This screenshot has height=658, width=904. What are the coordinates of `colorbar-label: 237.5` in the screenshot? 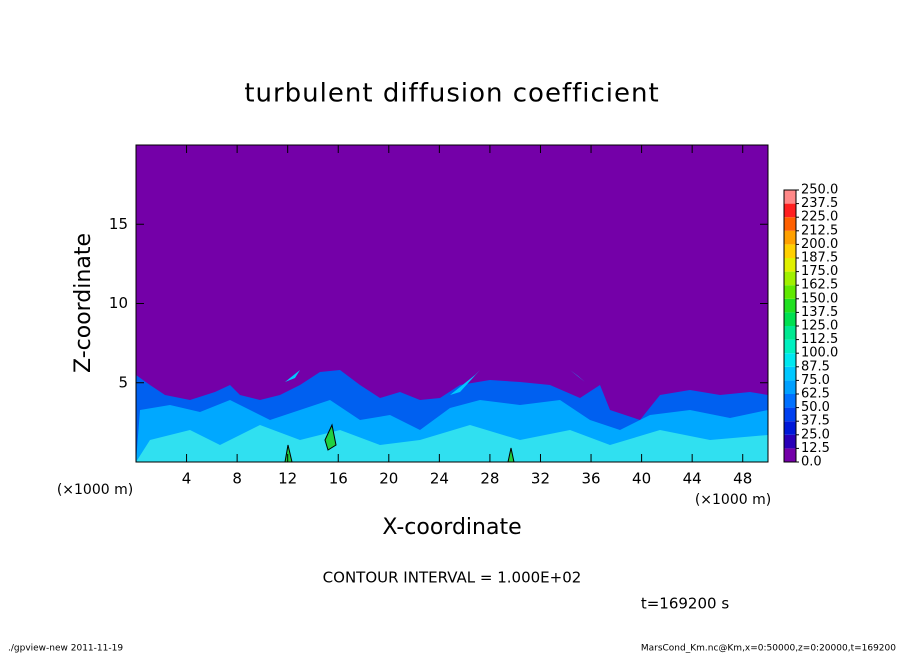 It's located at (819, 203).